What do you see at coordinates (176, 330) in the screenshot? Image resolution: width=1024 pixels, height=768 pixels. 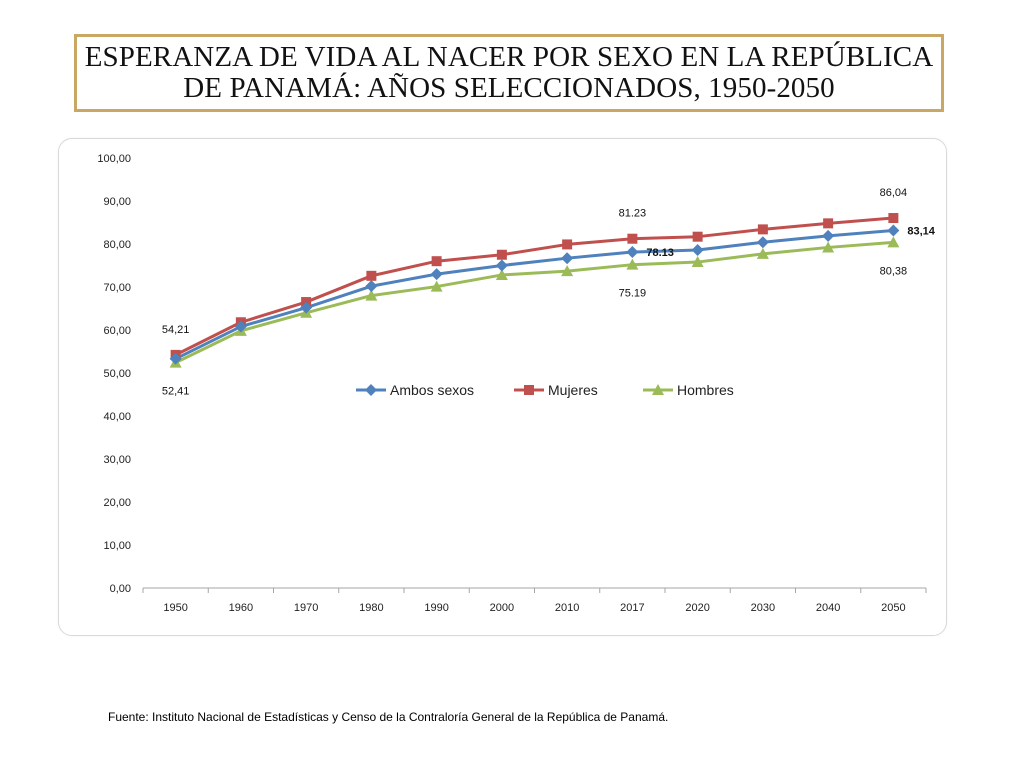 I see `data-label: 54,21` at bounding box center [176, 330].